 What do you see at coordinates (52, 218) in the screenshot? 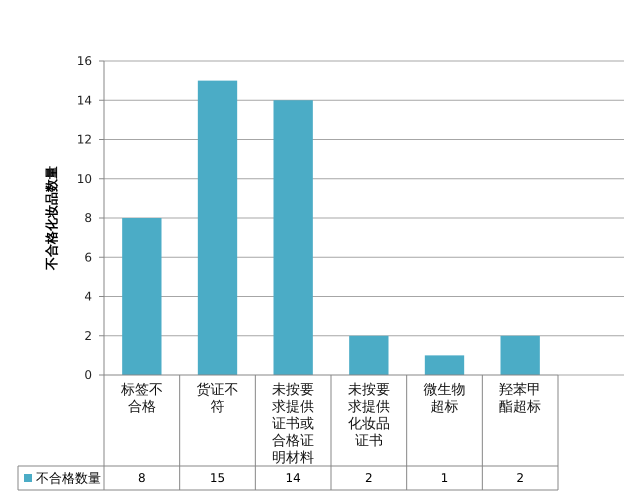
I see `y-axis-title: 不合格化妆品数量` at bounding box center [52, 218].